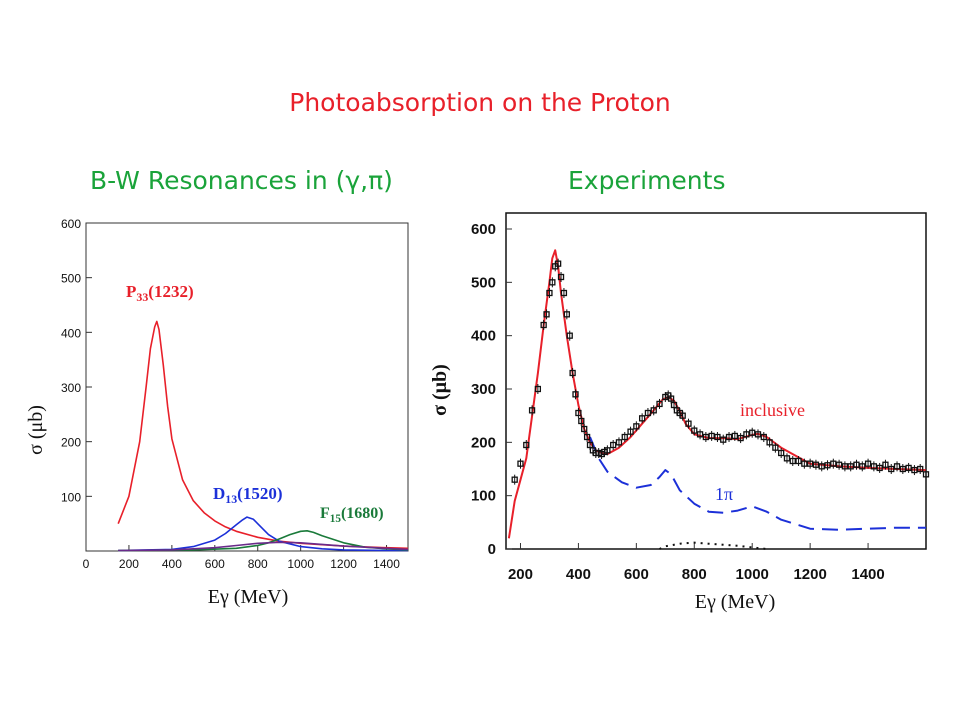 The image size is (960, 720). Describe the element at coordinates (248, 495) in the screenshot. I see `series-annotation: D13(1520)` at that location.